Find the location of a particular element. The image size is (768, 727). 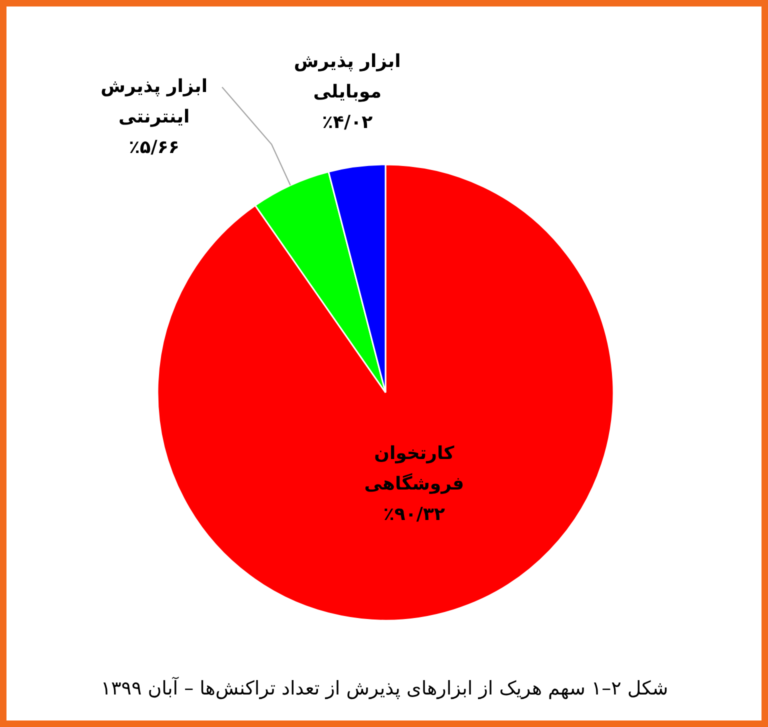

data-label: ٪۴/۰۲ is located at coordinates (347, 122).